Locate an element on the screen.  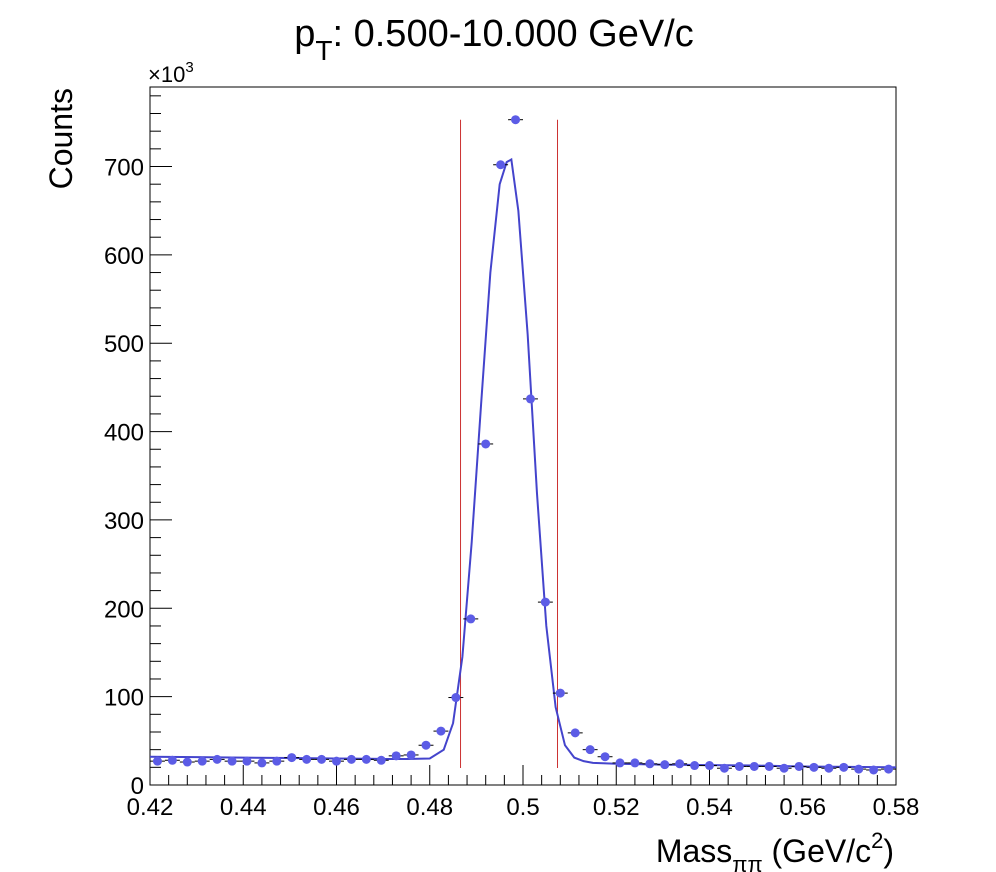
ylabel: Counts is located at coordinates (61, 138).